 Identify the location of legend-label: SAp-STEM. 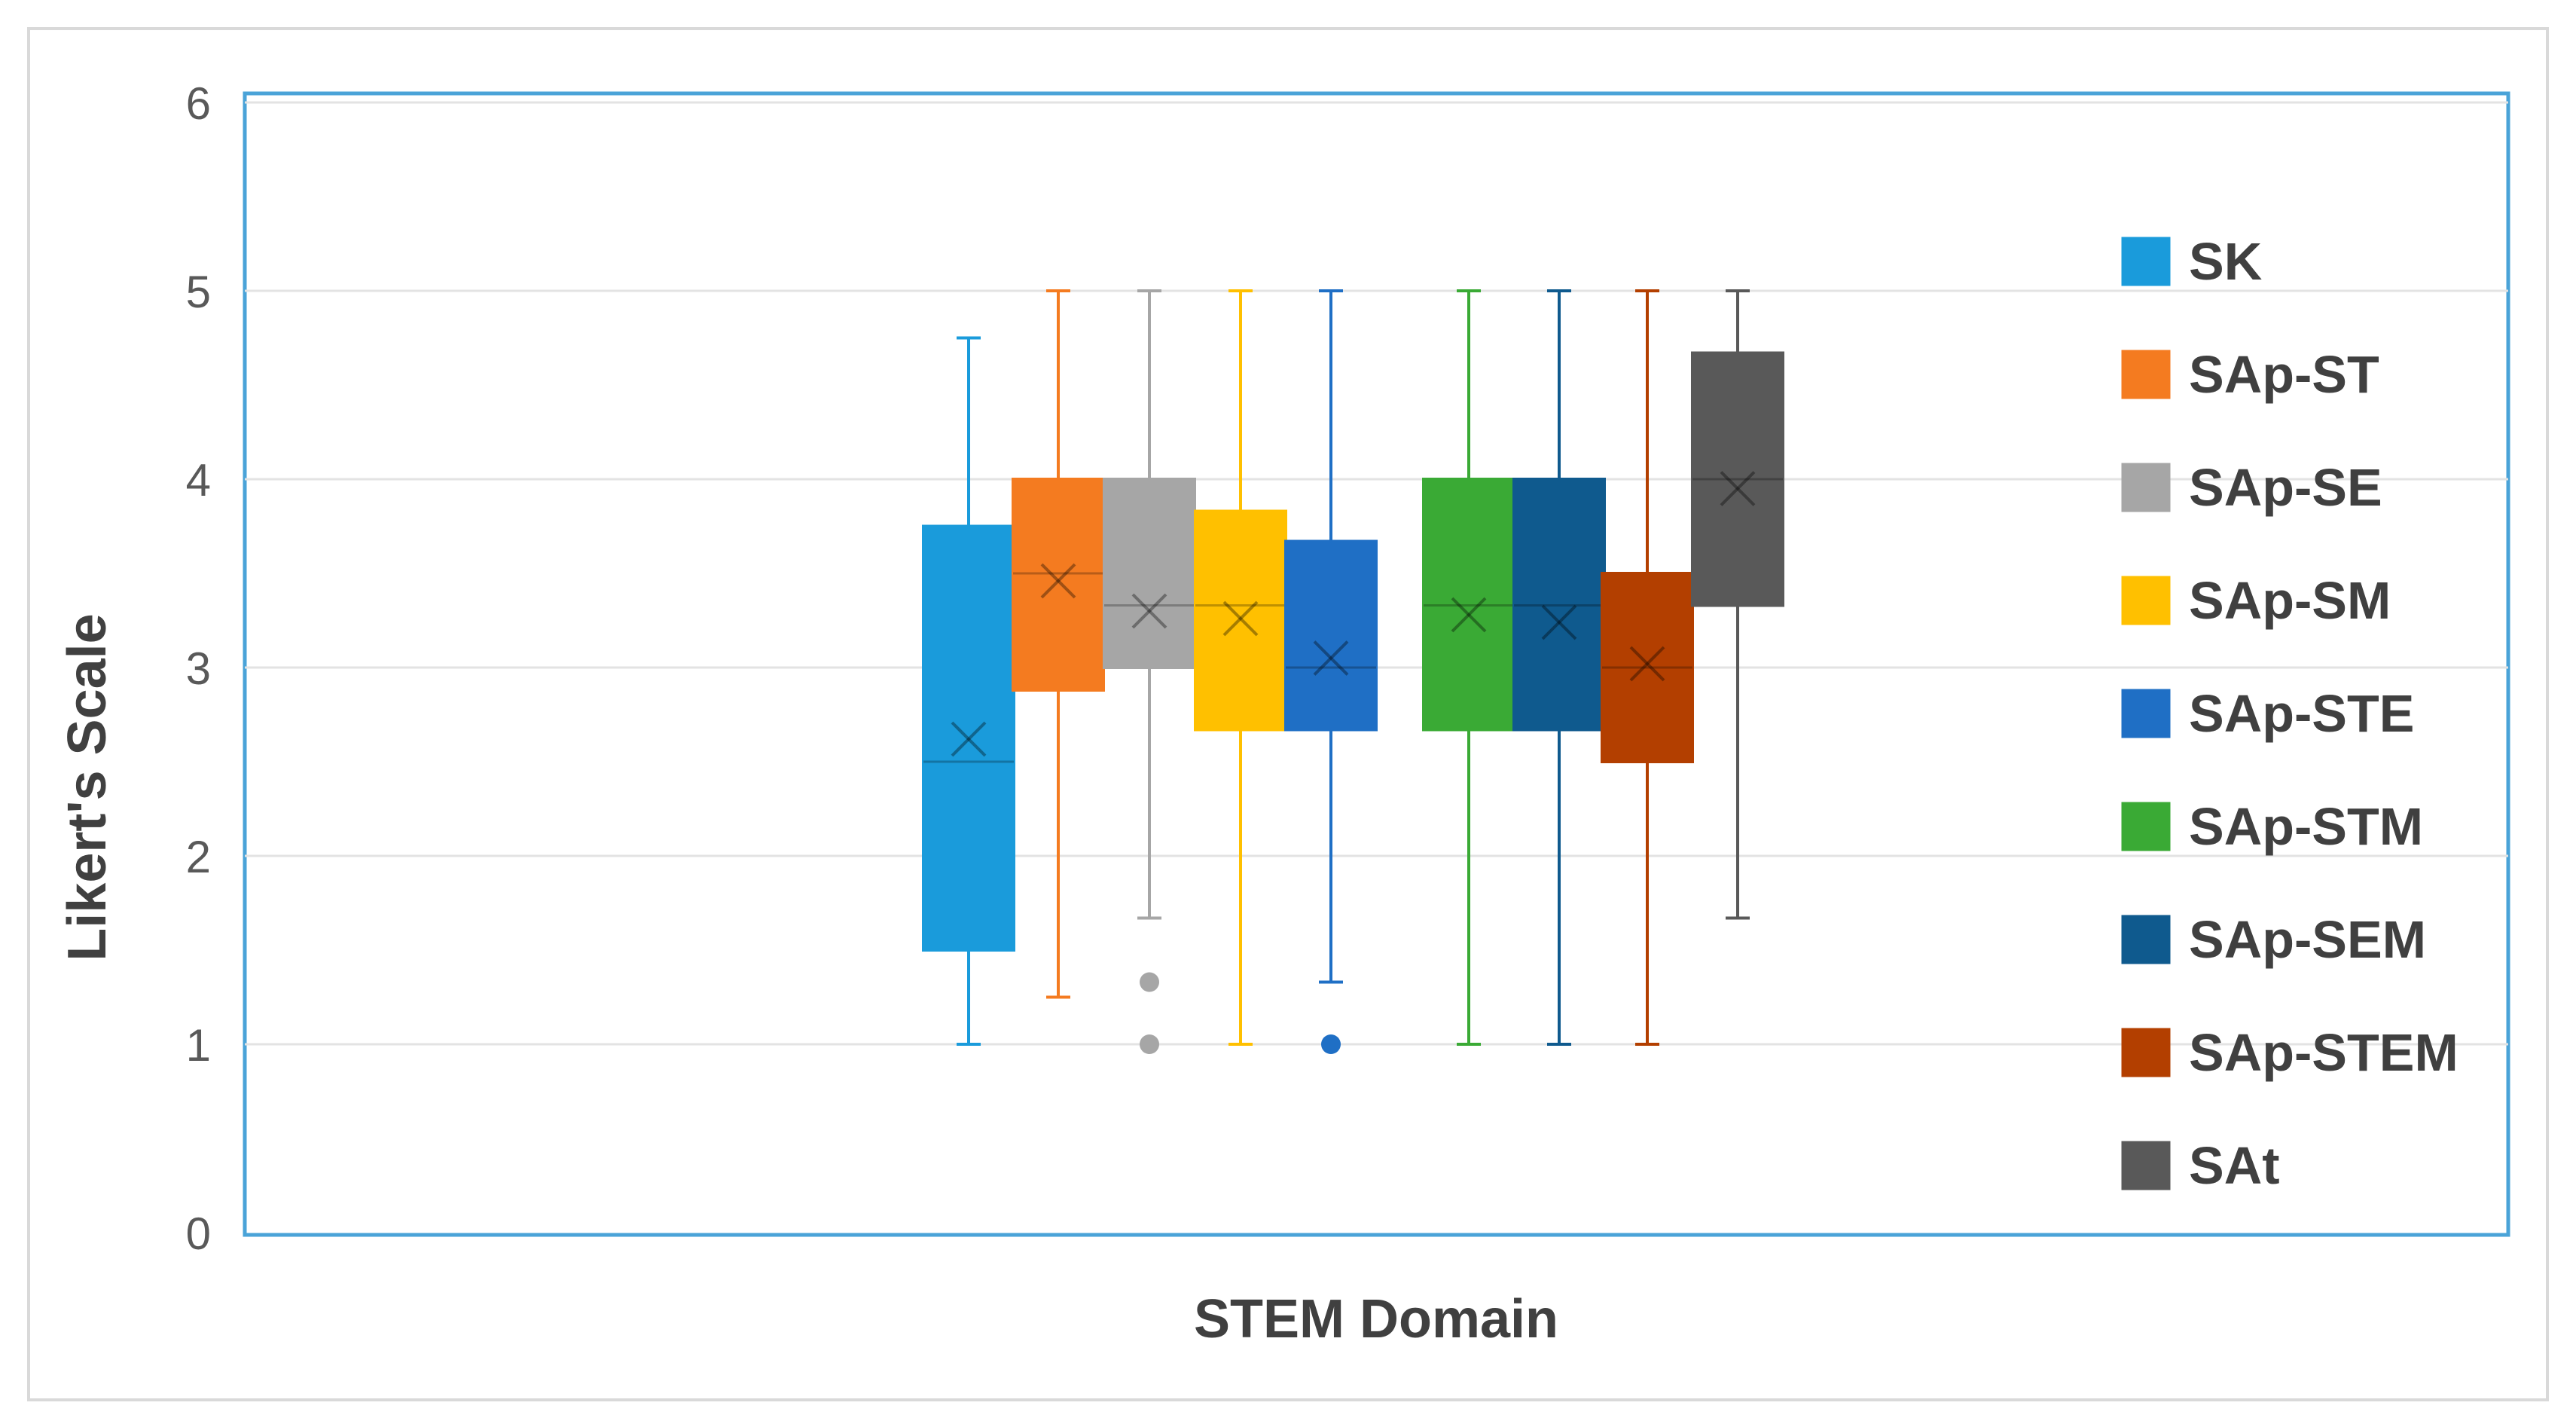
(2324, 1052).